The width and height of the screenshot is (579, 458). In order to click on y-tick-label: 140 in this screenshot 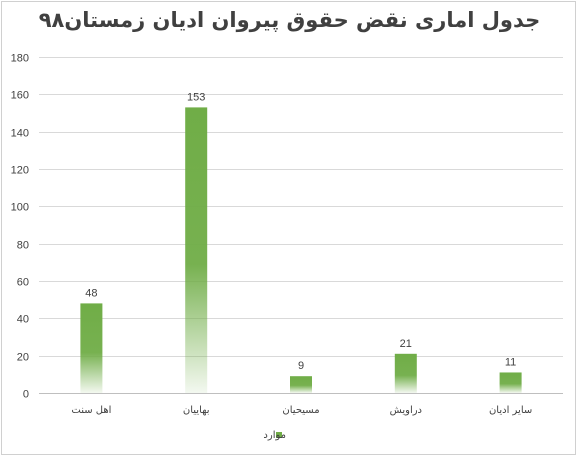, I will do `click(20, 134)`.